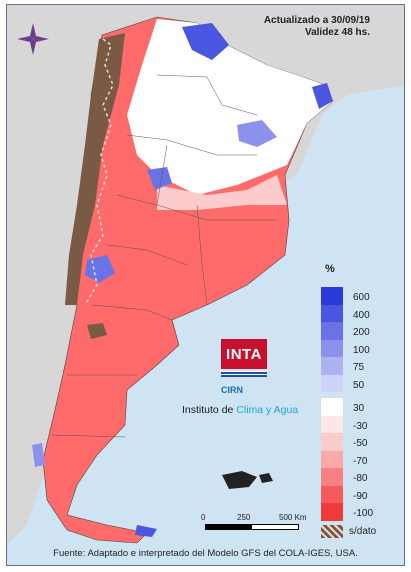  I want to click on legend-neg-row: -70, so click(361, 459).